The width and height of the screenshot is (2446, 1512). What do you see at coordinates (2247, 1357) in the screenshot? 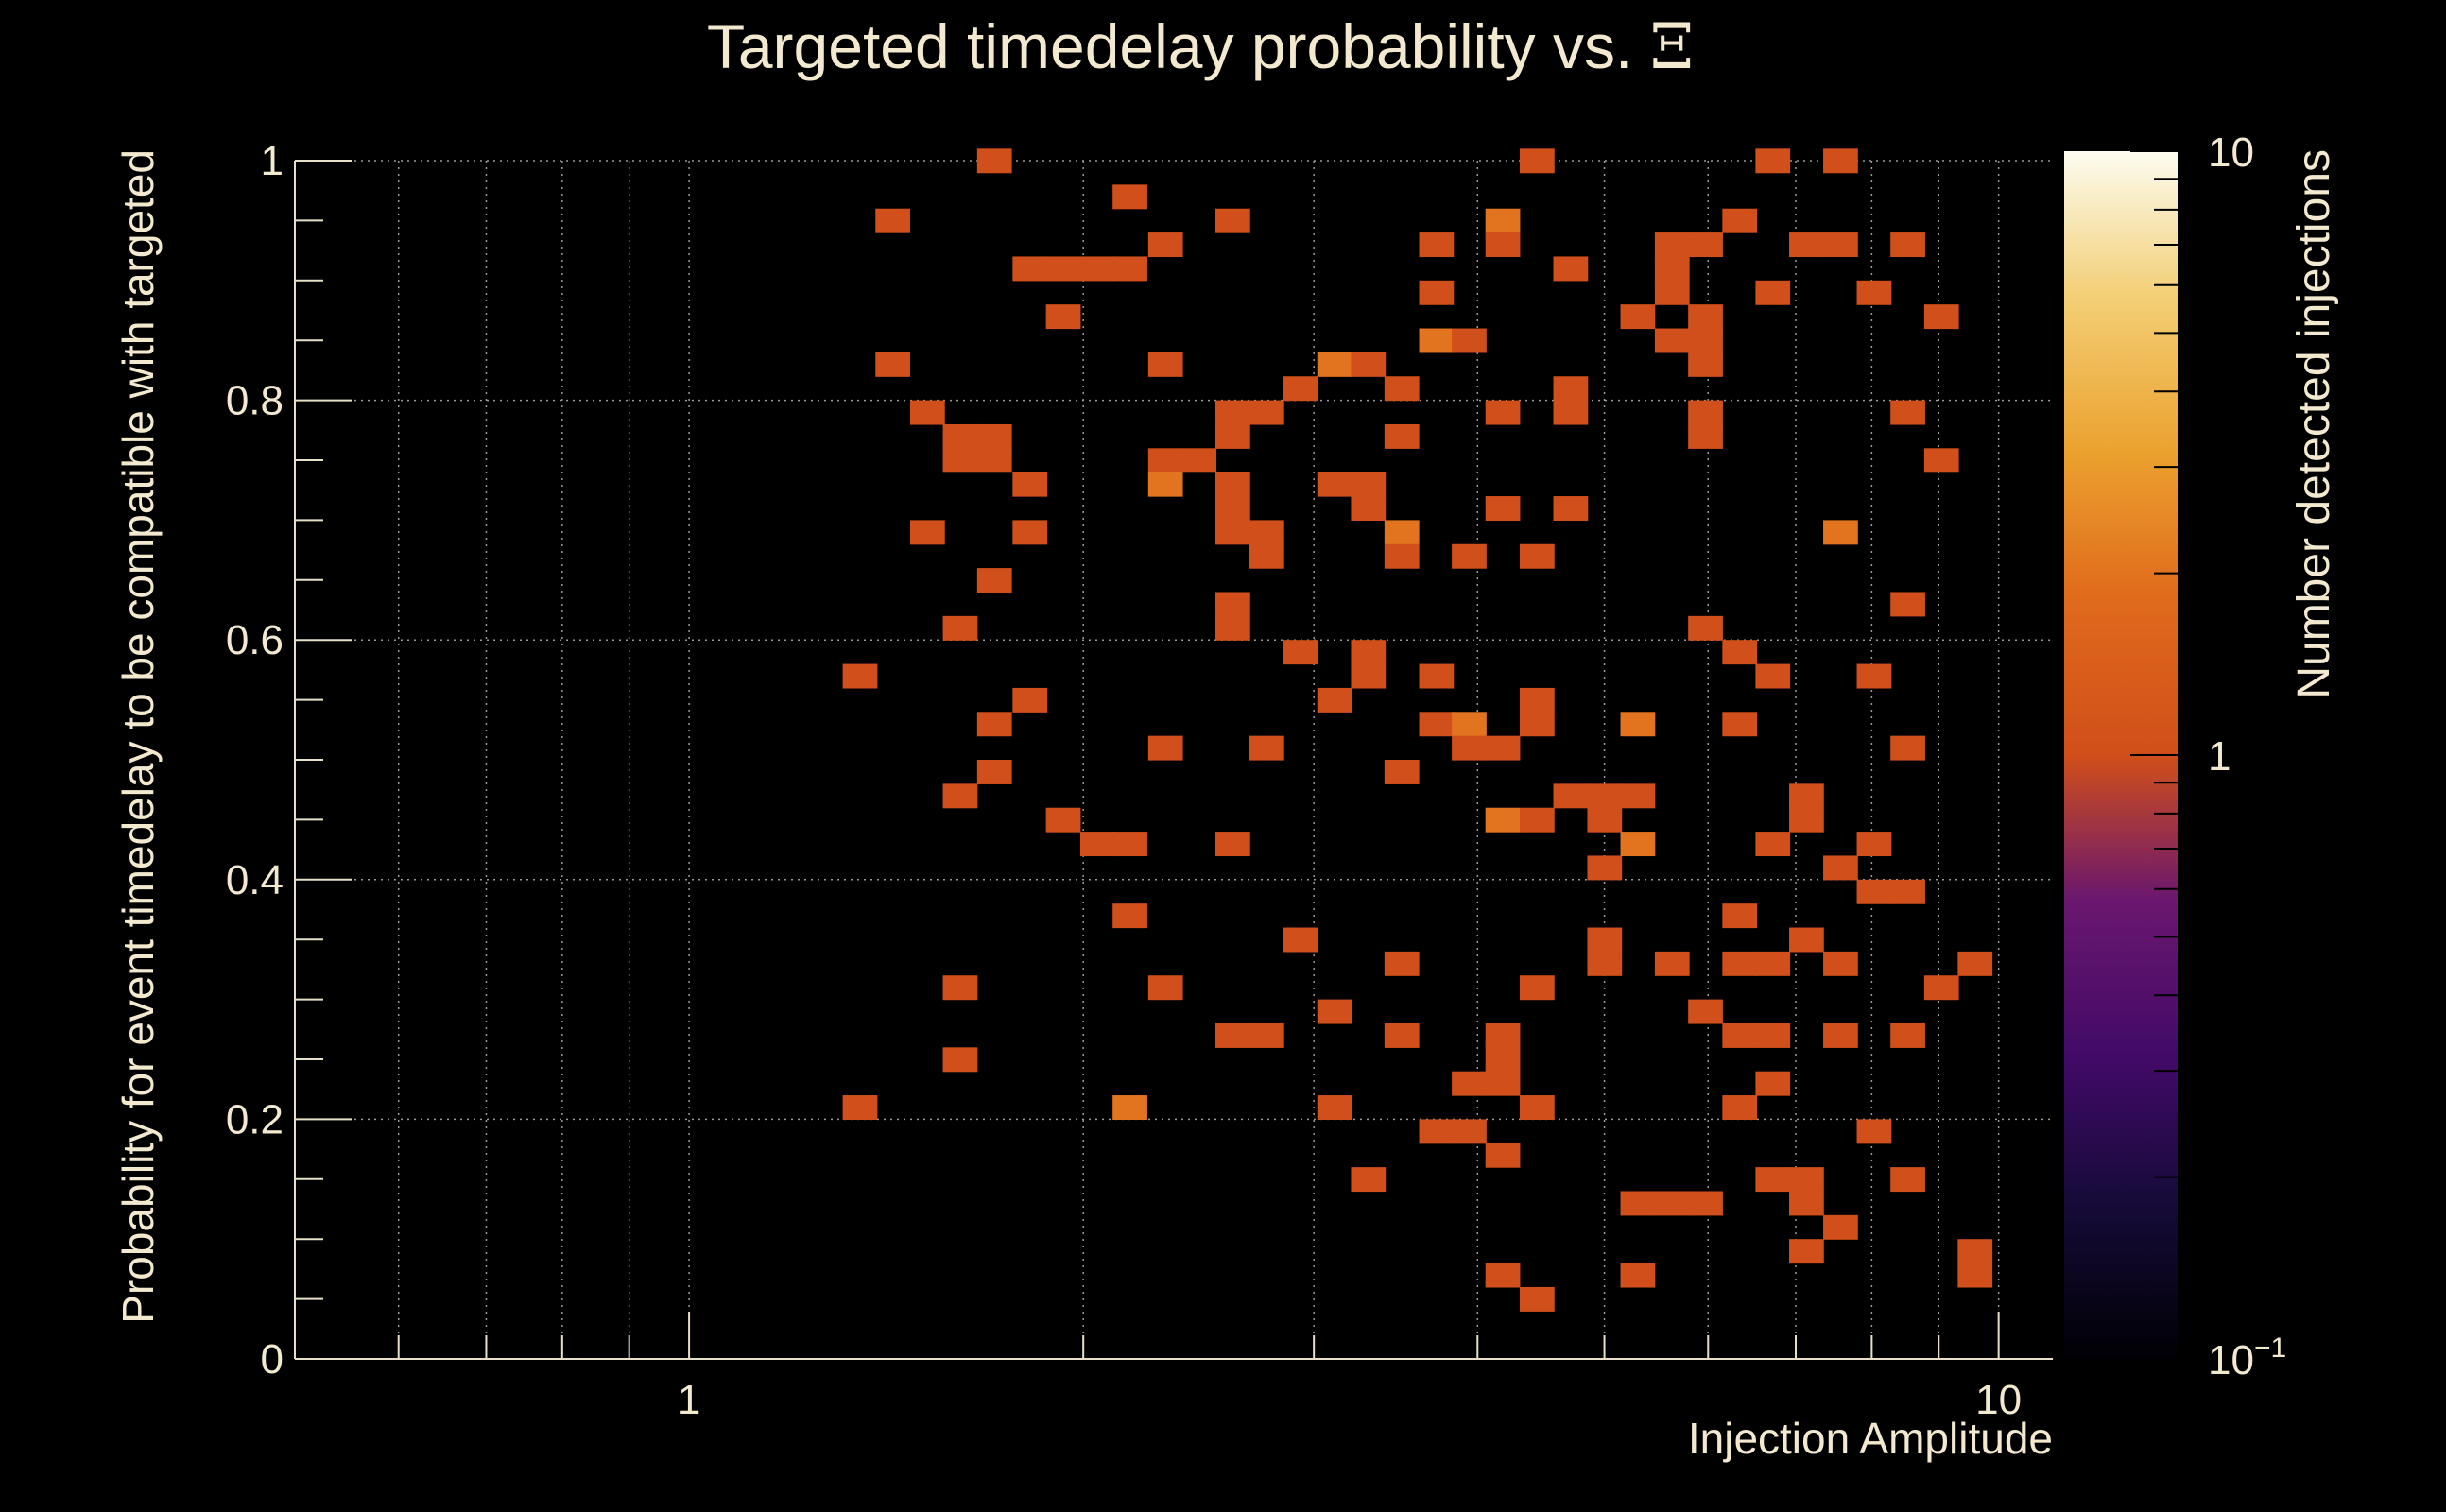
I see `colorbar-tick-label: 10−1` at bounding box center [2247, 1357].